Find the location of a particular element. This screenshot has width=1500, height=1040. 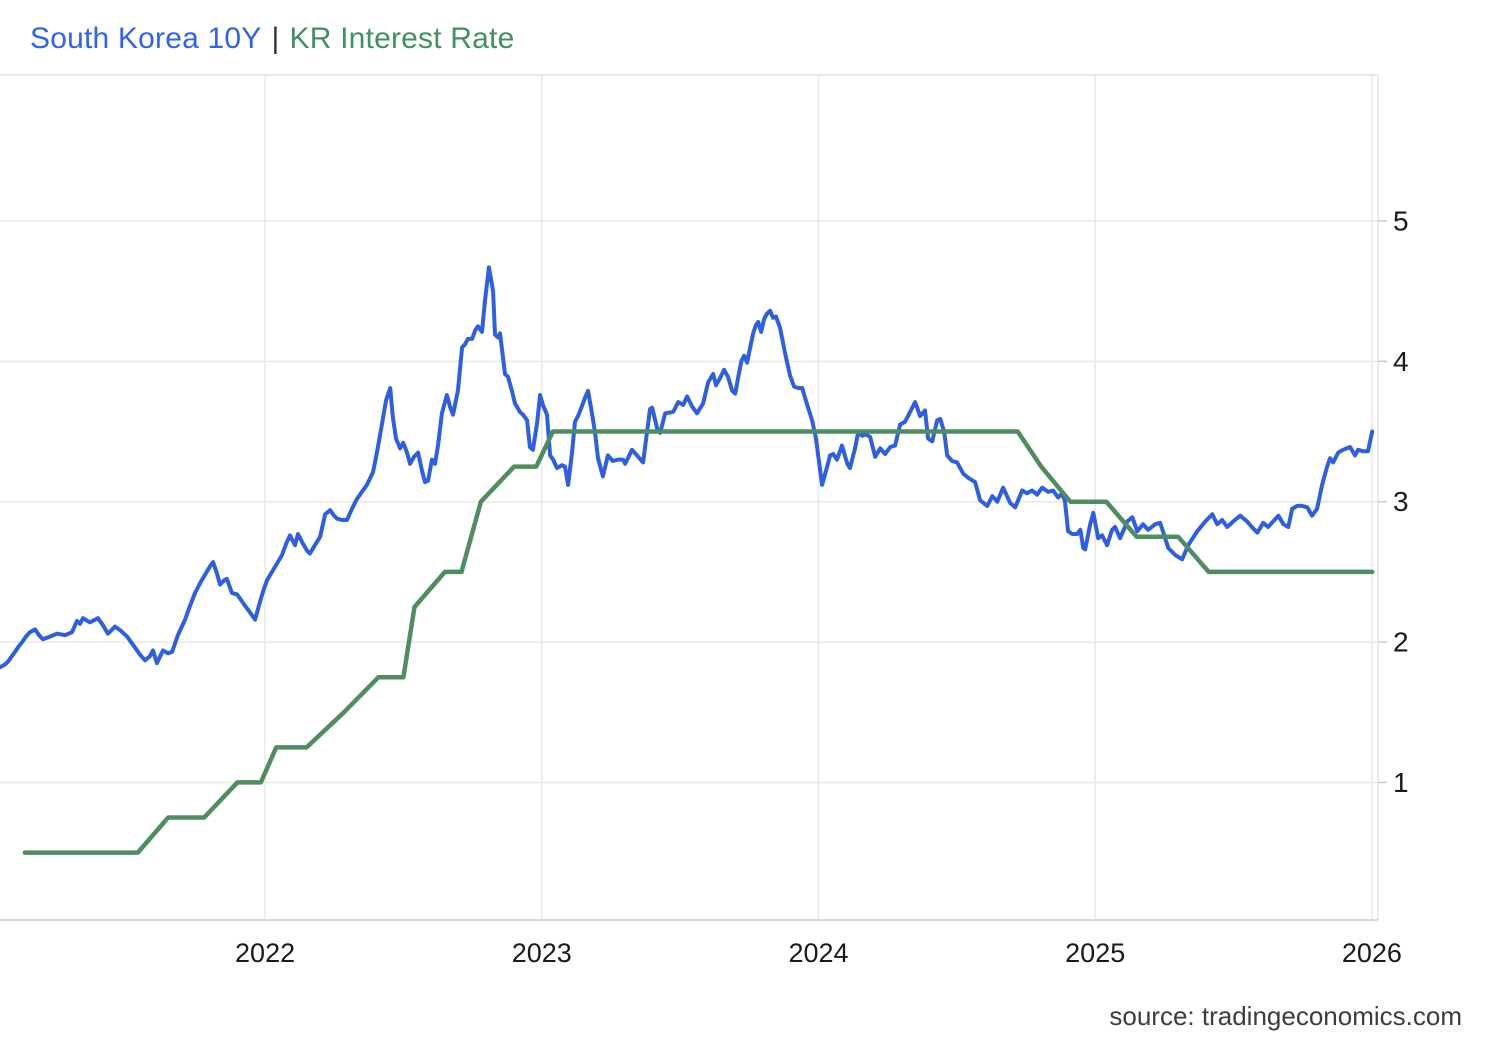

series2-title-link: KR Interest Rate is located at coordinates (402, 38).